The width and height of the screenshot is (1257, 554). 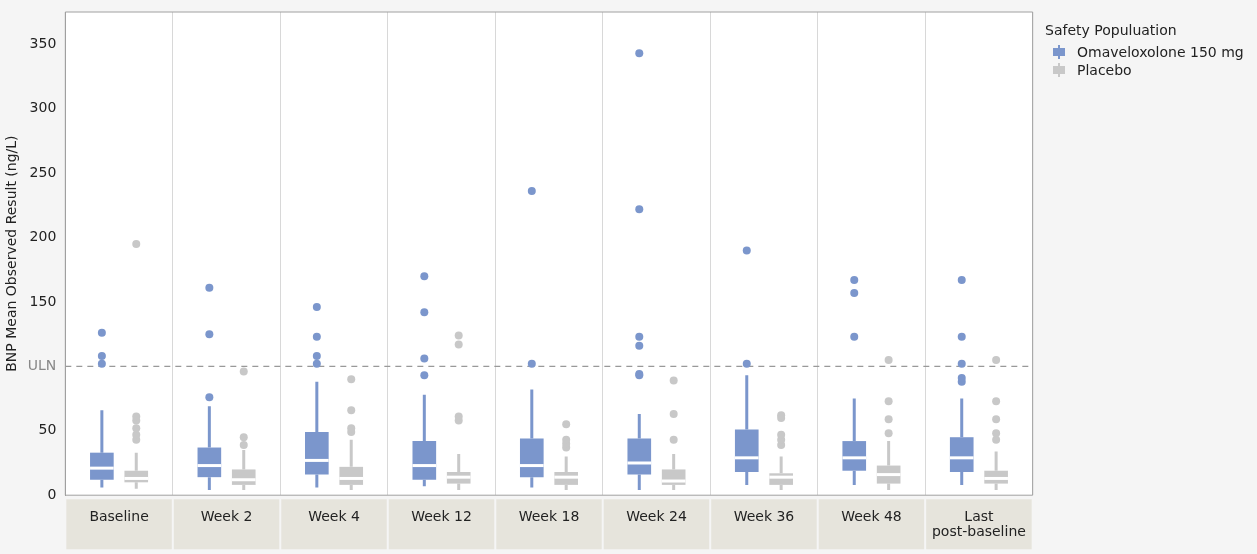 What do you see at coordinates (441, 515) in the screenshot?
I see `x-tick-label: Week 12` at bounding box center [441, 515].